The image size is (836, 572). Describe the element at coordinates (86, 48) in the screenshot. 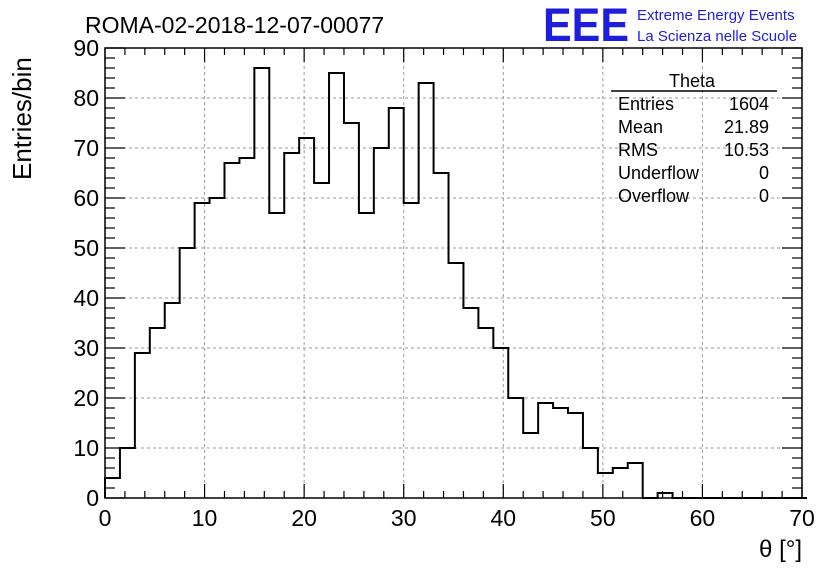

I see `y-tick-label: 90` at that location.